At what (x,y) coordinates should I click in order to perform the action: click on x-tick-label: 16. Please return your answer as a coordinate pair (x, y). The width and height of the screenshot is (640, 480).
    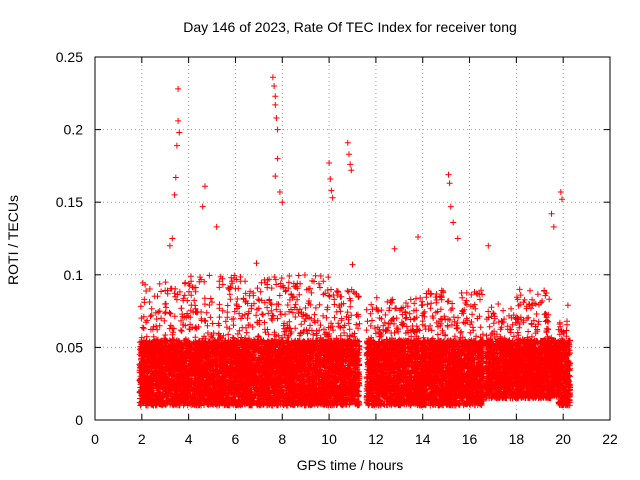
    Looking at the image, I should click on (470, 439).